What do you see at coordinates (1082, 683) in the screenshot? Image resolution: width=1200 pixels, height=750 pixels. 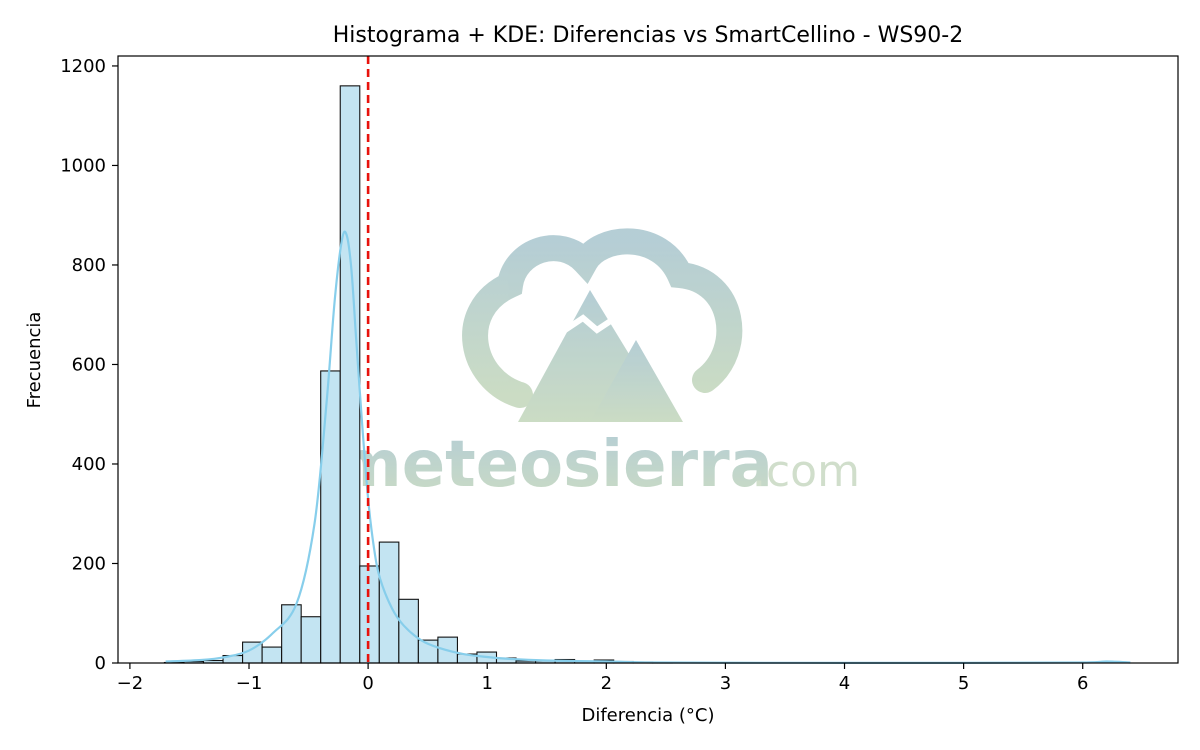 I see `x-tick-label: 6` at bounding box center [1082, 683].